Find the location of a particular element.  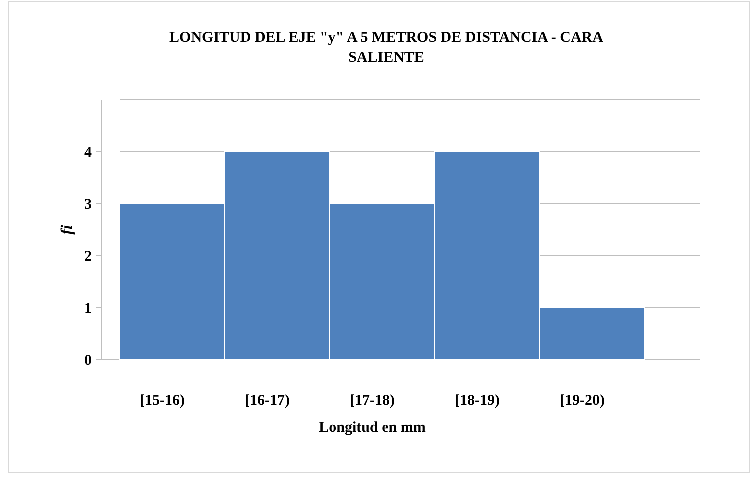

x-axis-title: Longitud en mm is located at coordinates (372, 428).